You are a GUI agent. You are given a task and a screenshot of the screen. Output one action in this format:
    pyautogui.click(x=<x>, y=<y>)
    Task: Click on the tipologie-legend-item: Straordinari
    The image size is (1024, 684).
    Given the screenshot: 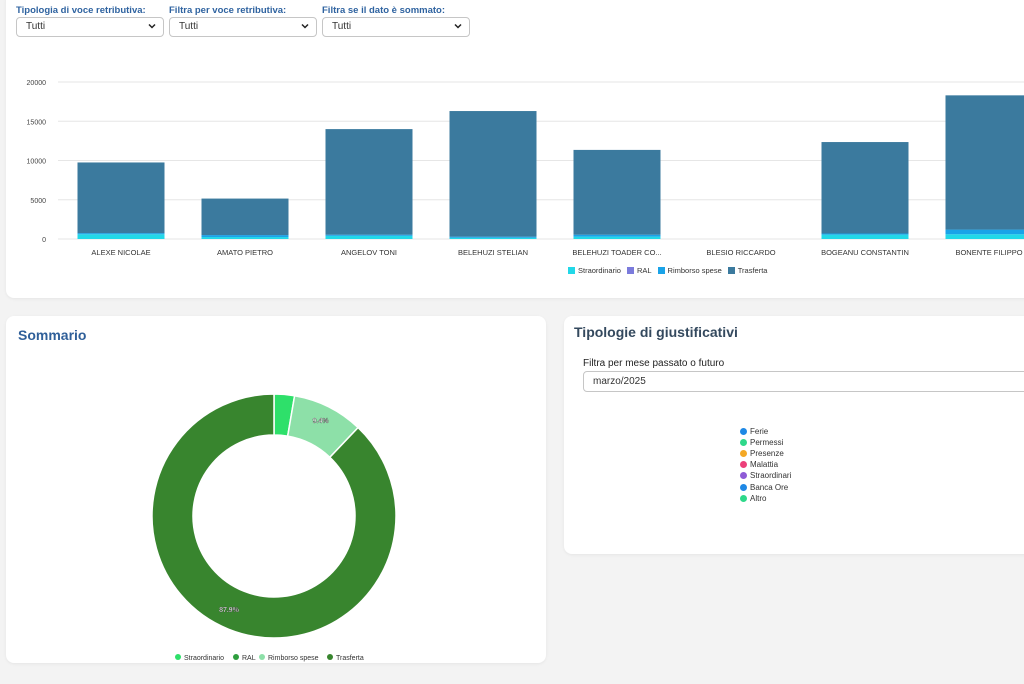 What is the action you would take?
    pyautogui.click(x=765, y=475)
    